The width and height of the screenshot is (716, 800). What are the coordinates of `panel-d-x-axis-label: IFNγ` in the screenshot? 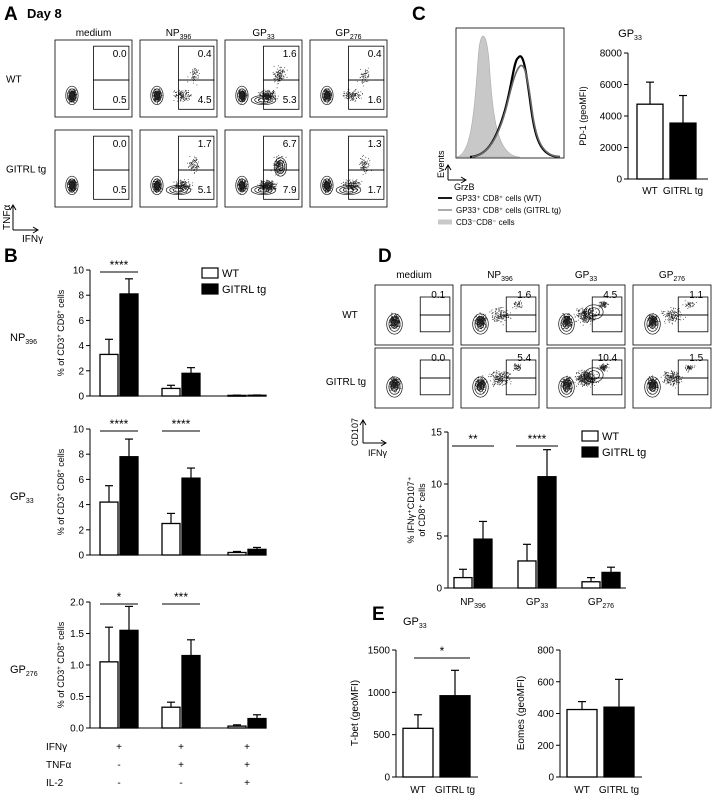 It's located at (377, 453).